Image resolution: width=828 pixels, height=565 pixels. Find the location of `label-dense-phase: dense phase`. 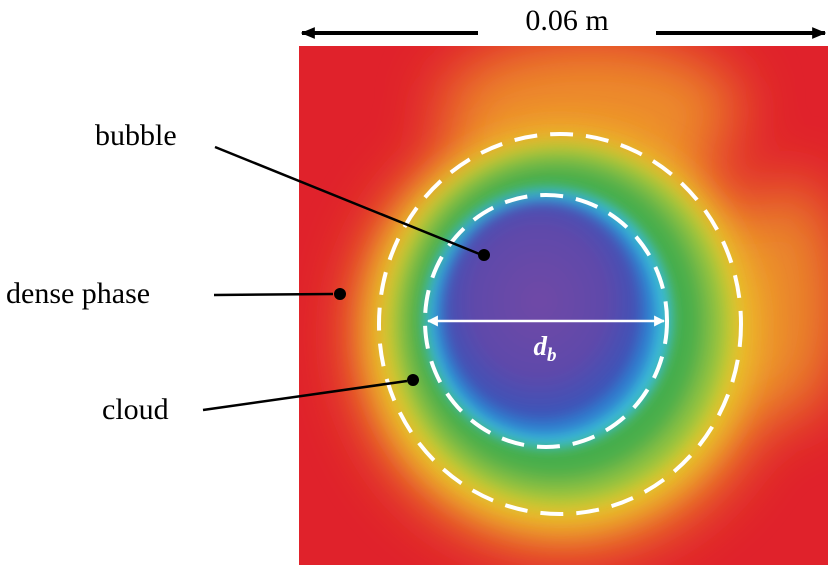

label-dense-phase: dense phase is located at coordinates (78, 293).